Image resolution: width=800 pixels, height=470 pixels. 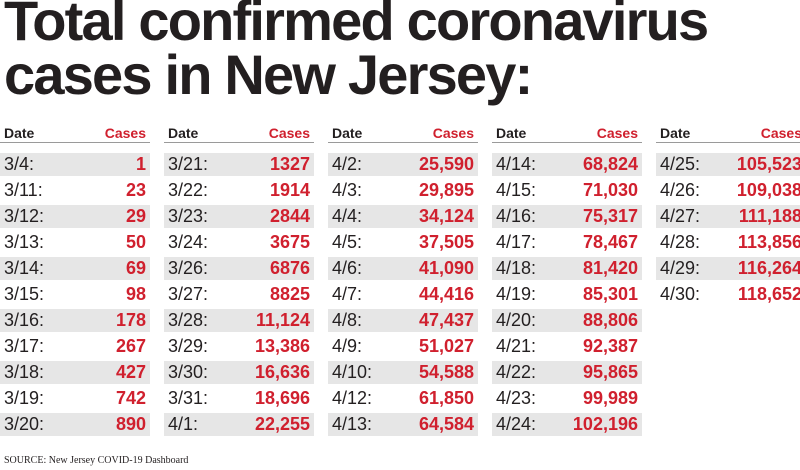 What do you see at coordinates (728, 268) in the screenshot?
I see `table-row: 4/29: 116,264` at bounding box center [728, 268].